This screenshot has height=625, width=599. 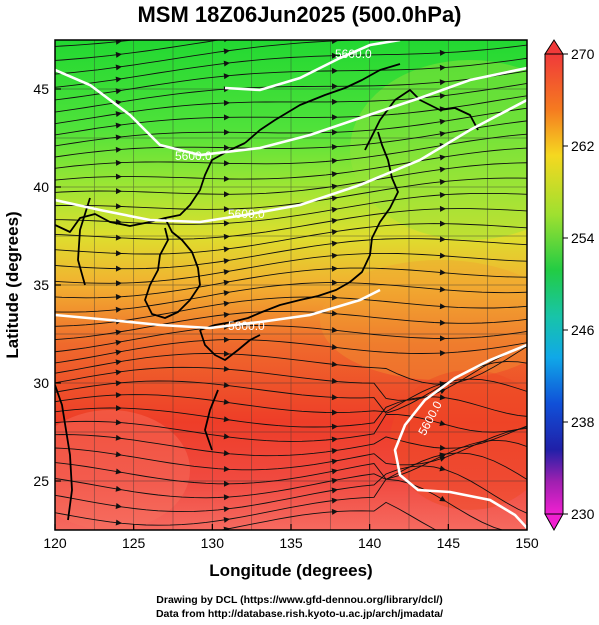 What do you see at coordinates (527, 543) in the screenshot?
I see `x-tick-label: 150` at bounding box center [527, 543].